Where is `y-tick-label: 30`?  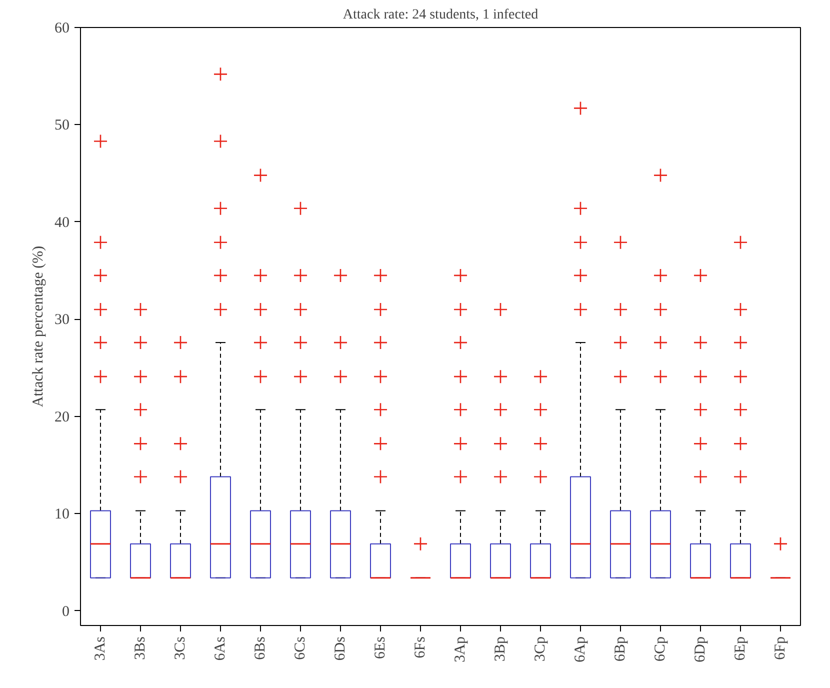 y-tick-label: 30 is located at coordinates (62, 320).